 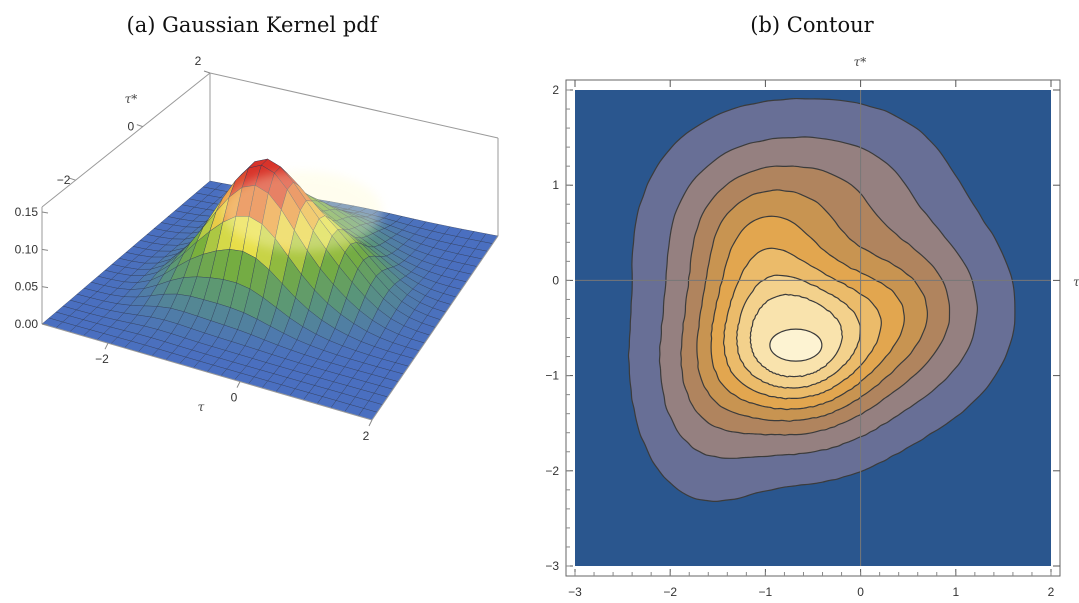 I want to click on contour-band, so click(x=796, y=345).